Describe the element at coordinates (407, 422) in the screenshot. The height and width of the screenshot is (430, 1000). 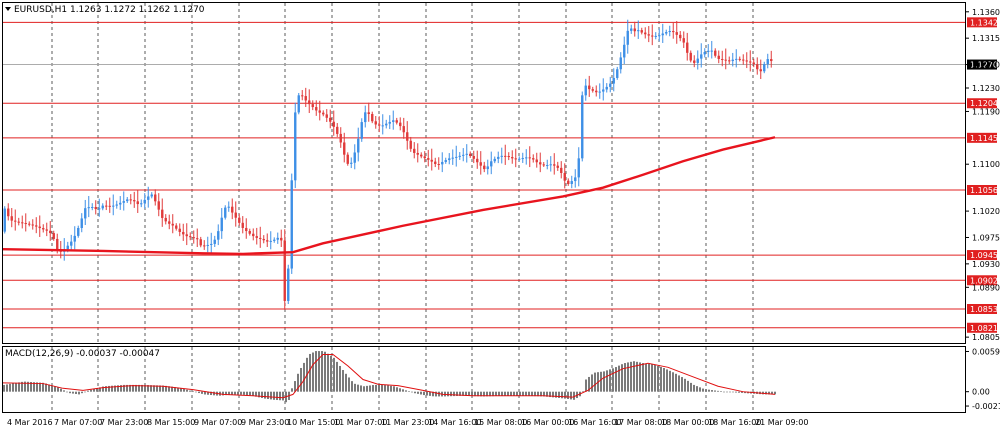
I see `x-tick-label: 11 Mar 23:00` at that location.